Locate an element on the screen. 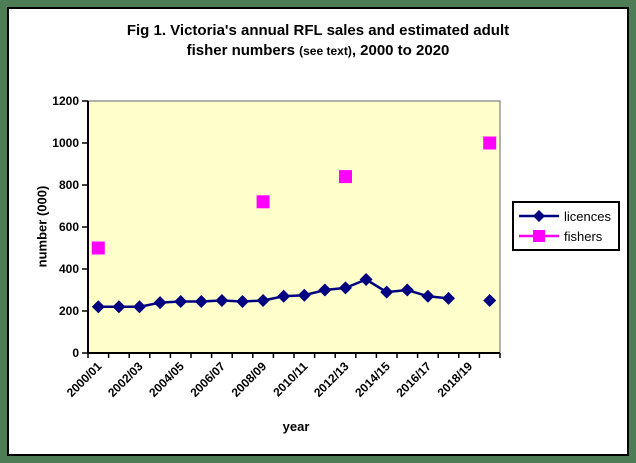 This screenshot has width=636, height=463. x-tick-label: 2014/15 is located at coordinates (372, 379).